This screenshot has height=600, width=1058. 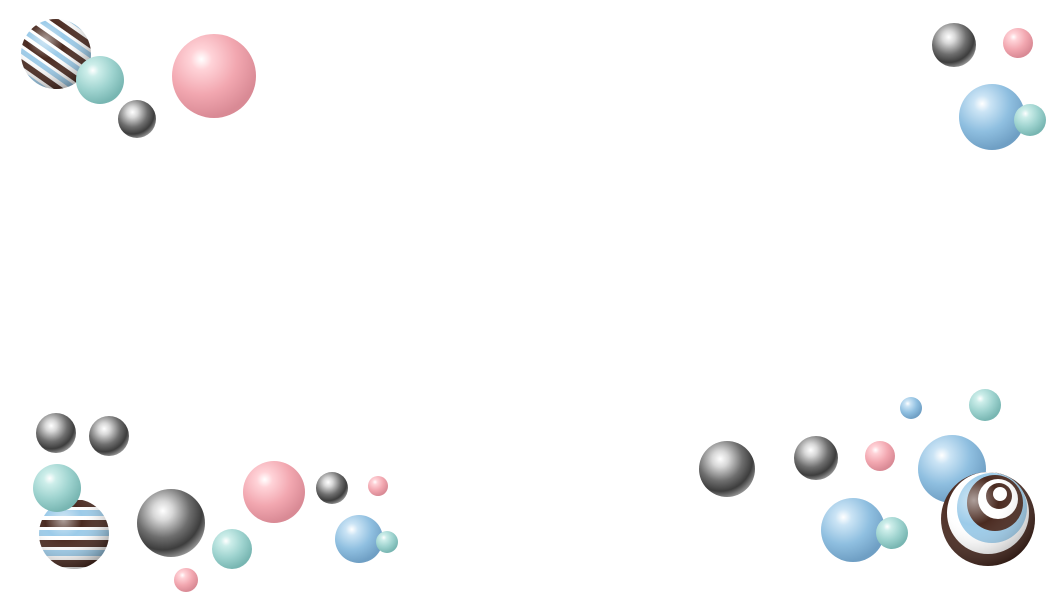 What do you see at coordinates (215, 502) in the screenshot?
I see `bottom-left-cluster` at bounding box center [215, 502].